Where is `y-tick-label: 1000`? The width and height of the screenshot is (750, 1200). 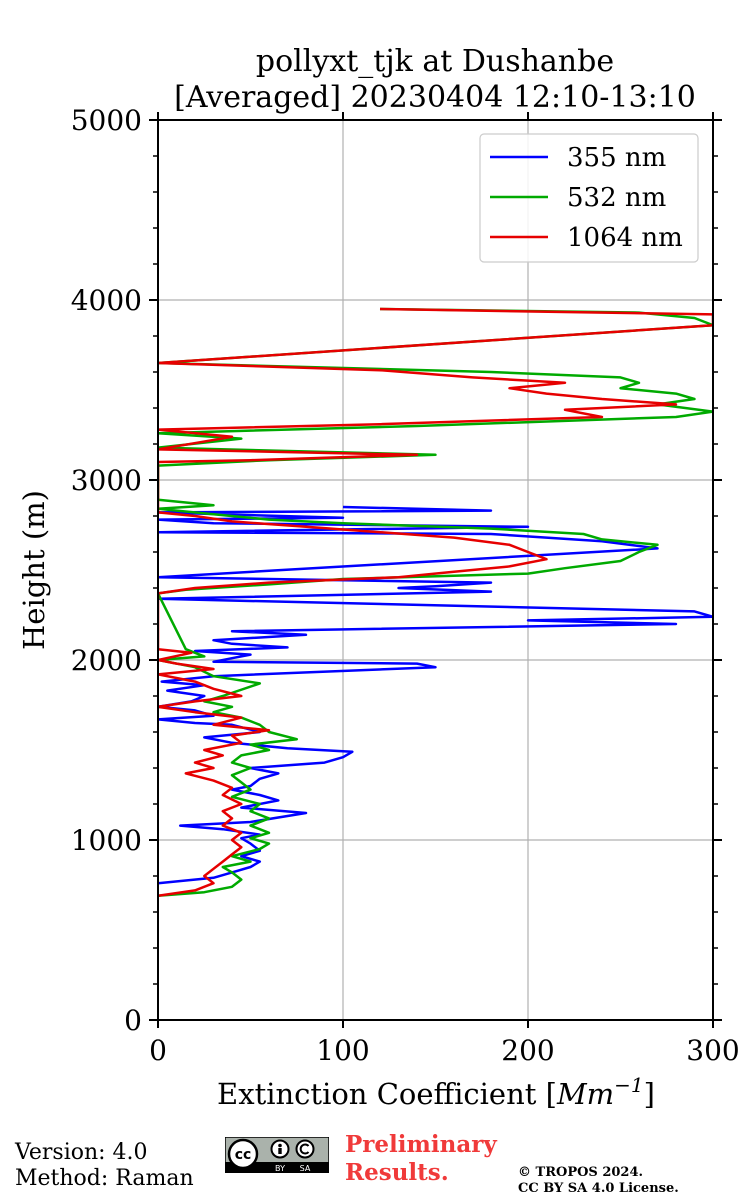
y-tick-label: 1000 is located at coordinates (106, 840).